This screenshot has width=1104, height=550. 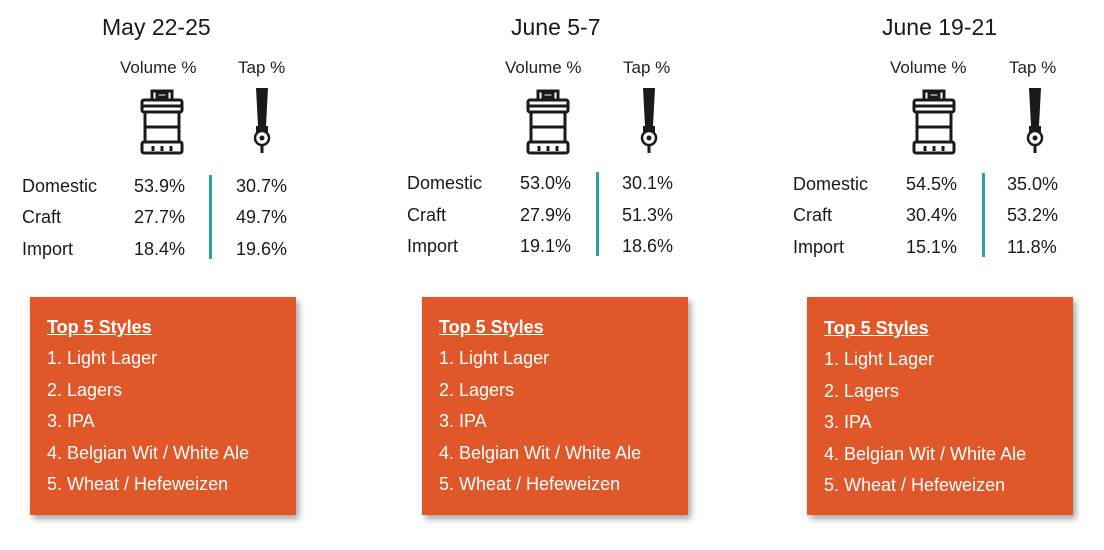 I want to click on volume-craft: 27.7%, so click(x=160, y=217).